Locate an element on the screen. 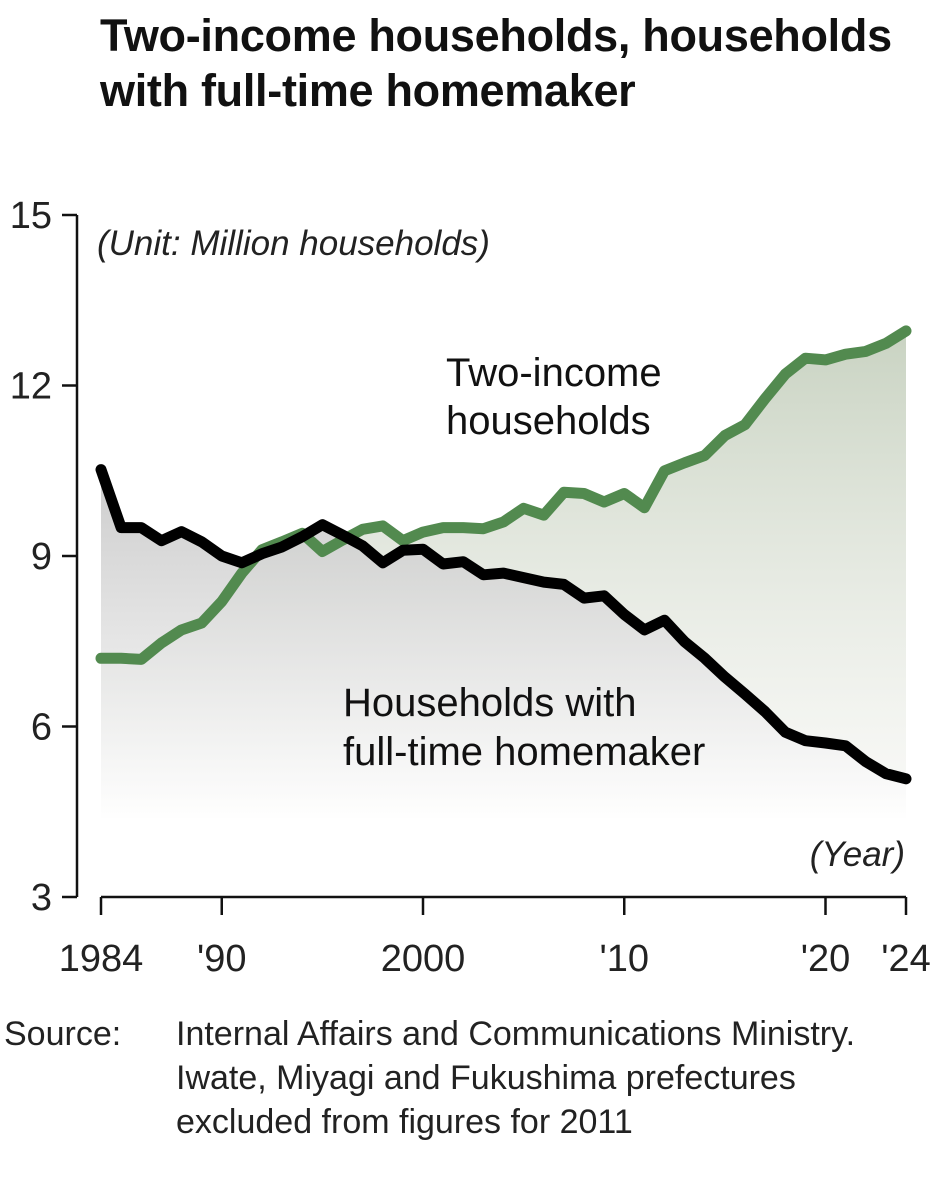 The height and width of the screenshot is (1200, 936). homemaker-annotation-1: Households with is located at coordinates (490, 703).